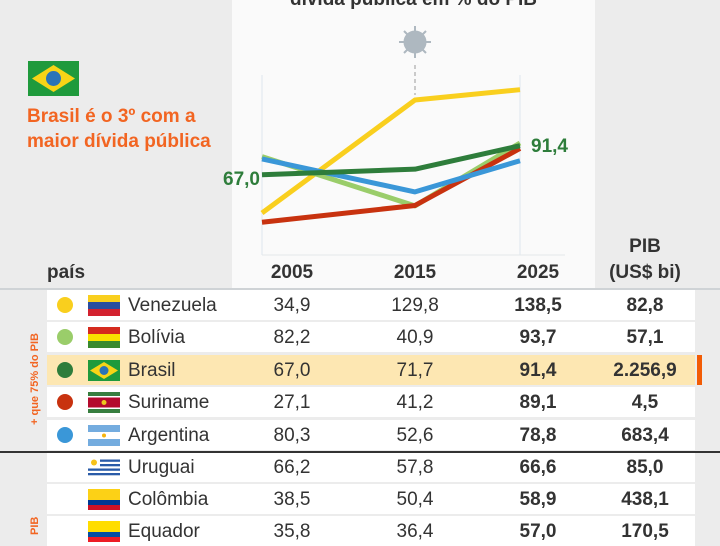  What do you see at coordinates (538, 531) in the screenshot?
I see `value-2025: 57,0` at bounding box center [538, 531].